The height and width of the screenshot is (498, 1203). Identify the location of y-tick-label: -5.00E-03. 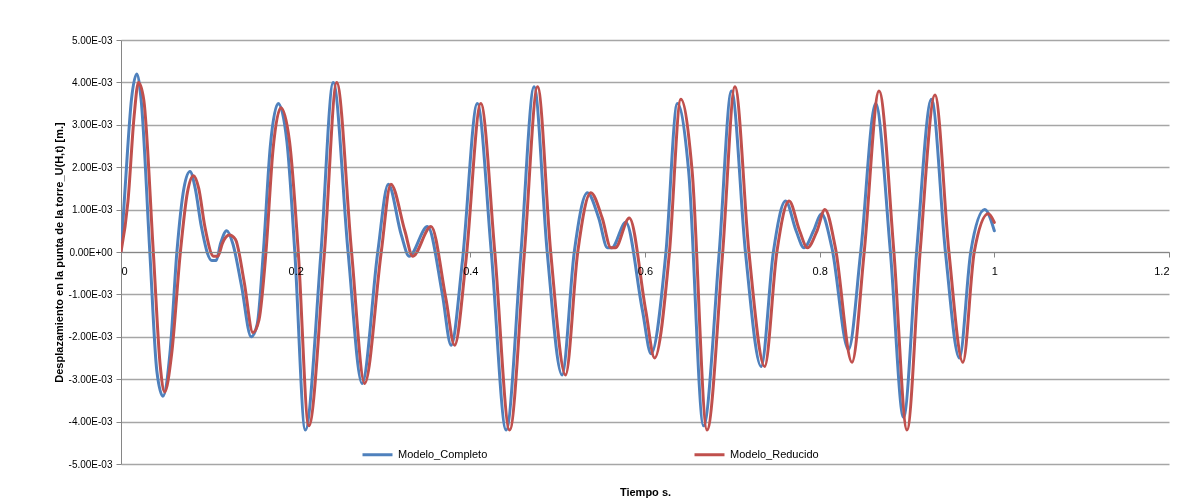
(90, 464).